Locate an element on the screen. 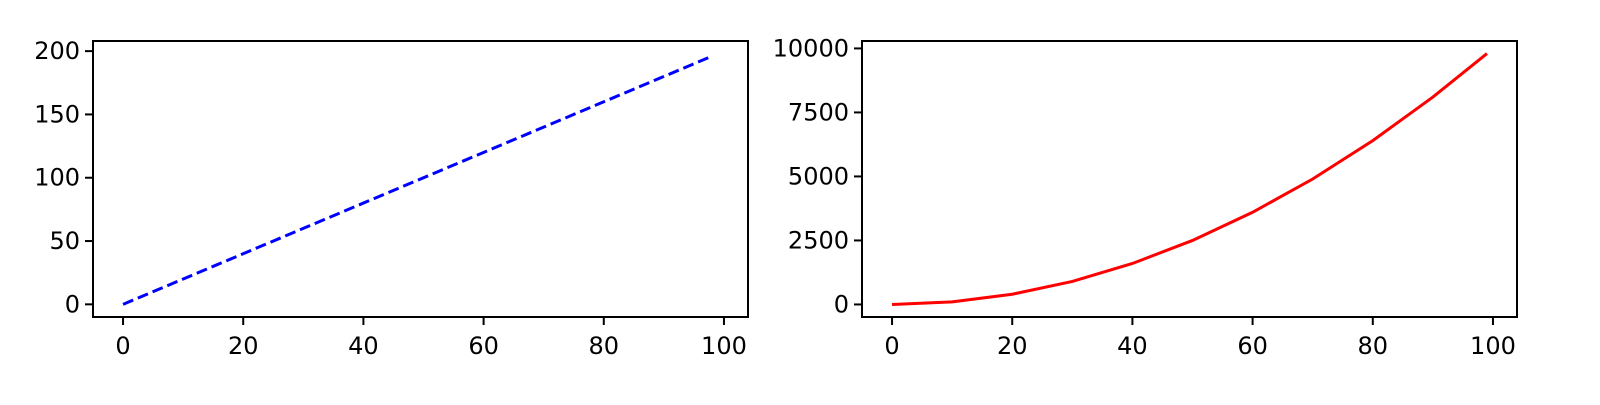 This screenshot has height=405, width=1600. y-tick-label: 2500 is located at coordinates (818, 240).